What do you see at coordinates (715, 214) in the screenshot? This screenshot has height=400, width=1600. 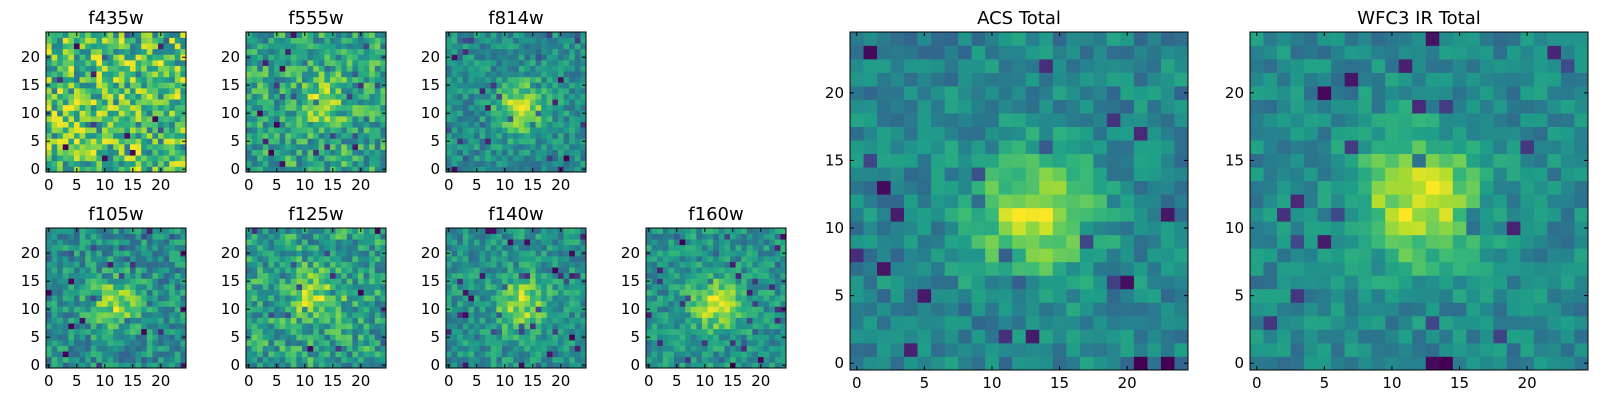 I see `panel-title: f160w` at bounding box center [715, 214].